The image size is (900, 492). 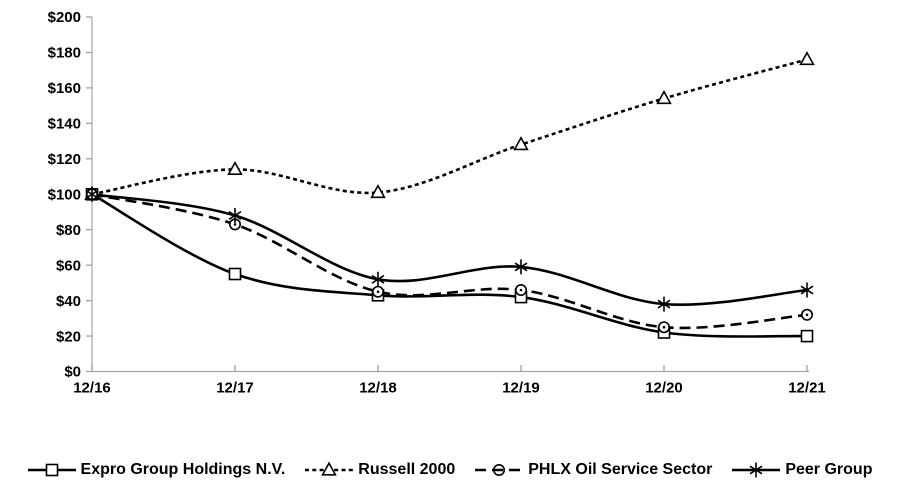 I want to click on legend-label-phlx-oil-service-sector: PHLX Oil Service Sector, so click(x=620, y=469).